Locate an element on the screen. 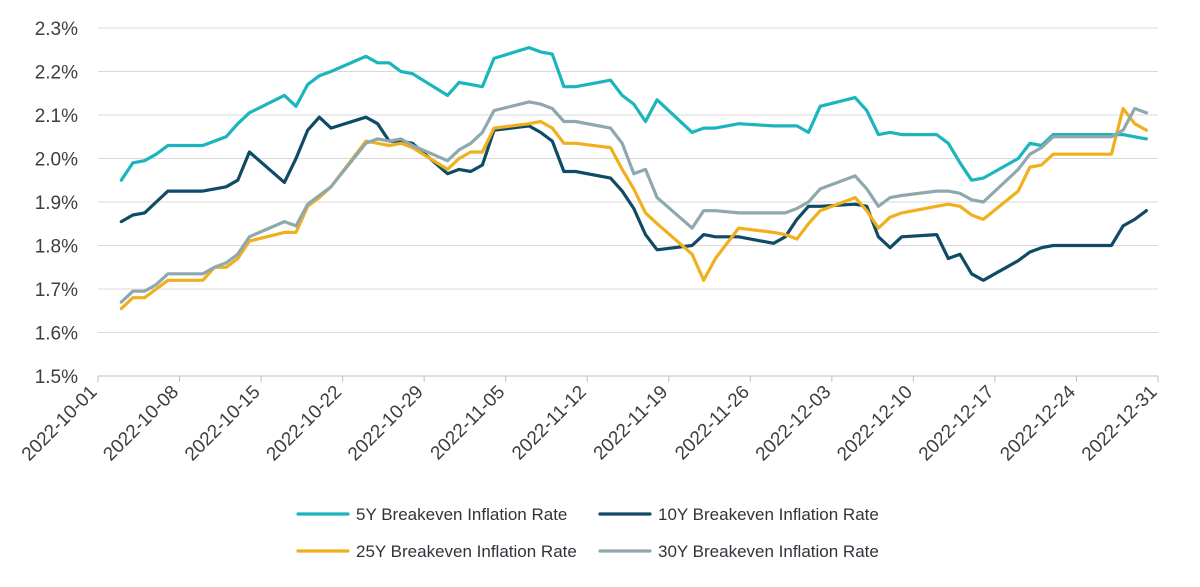 Image resolution: width=1200 pixels, height=587 pixels. y-tick-label: 2.2% is located at coordinates (56, 73).